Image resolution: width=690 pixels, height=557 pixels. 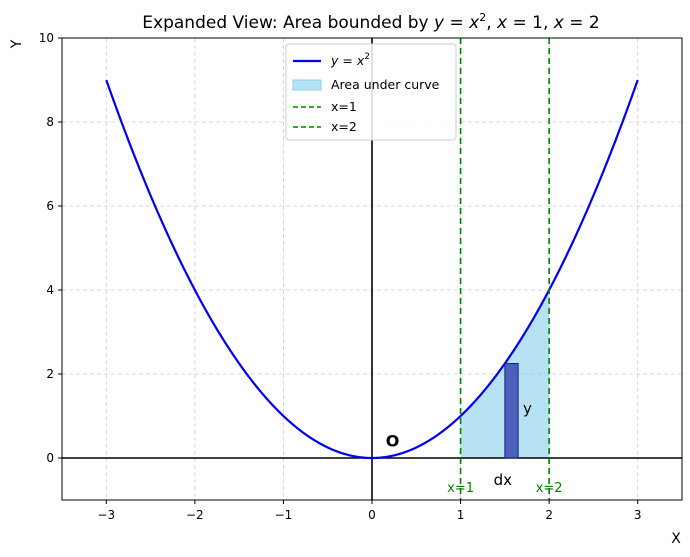 What do you see at coordinates (195, 515) in the screenshot?
I see `x-tick-label: −2` at bounding box center [195, 515].